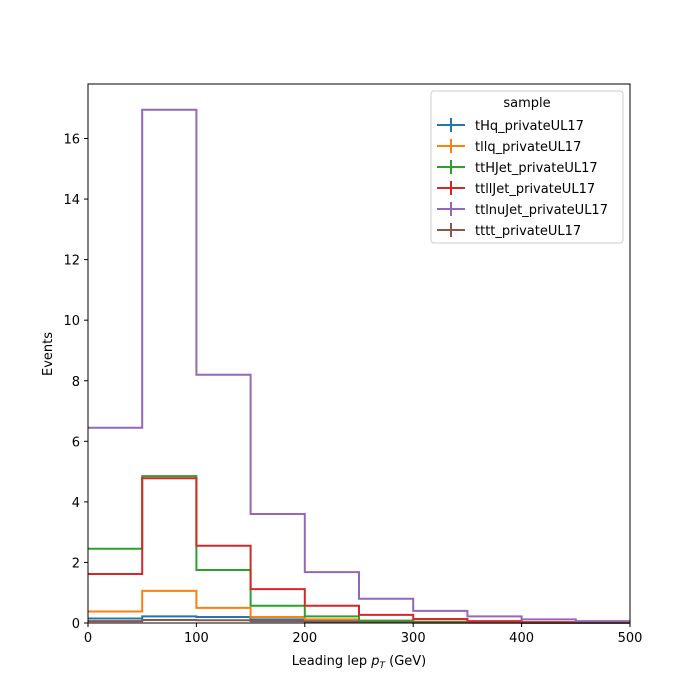 The height and width of the screenshot is (700, 700). I want to click on y-axis: 0 2 4 6 8 10 12 14 16, so click(75, 382).